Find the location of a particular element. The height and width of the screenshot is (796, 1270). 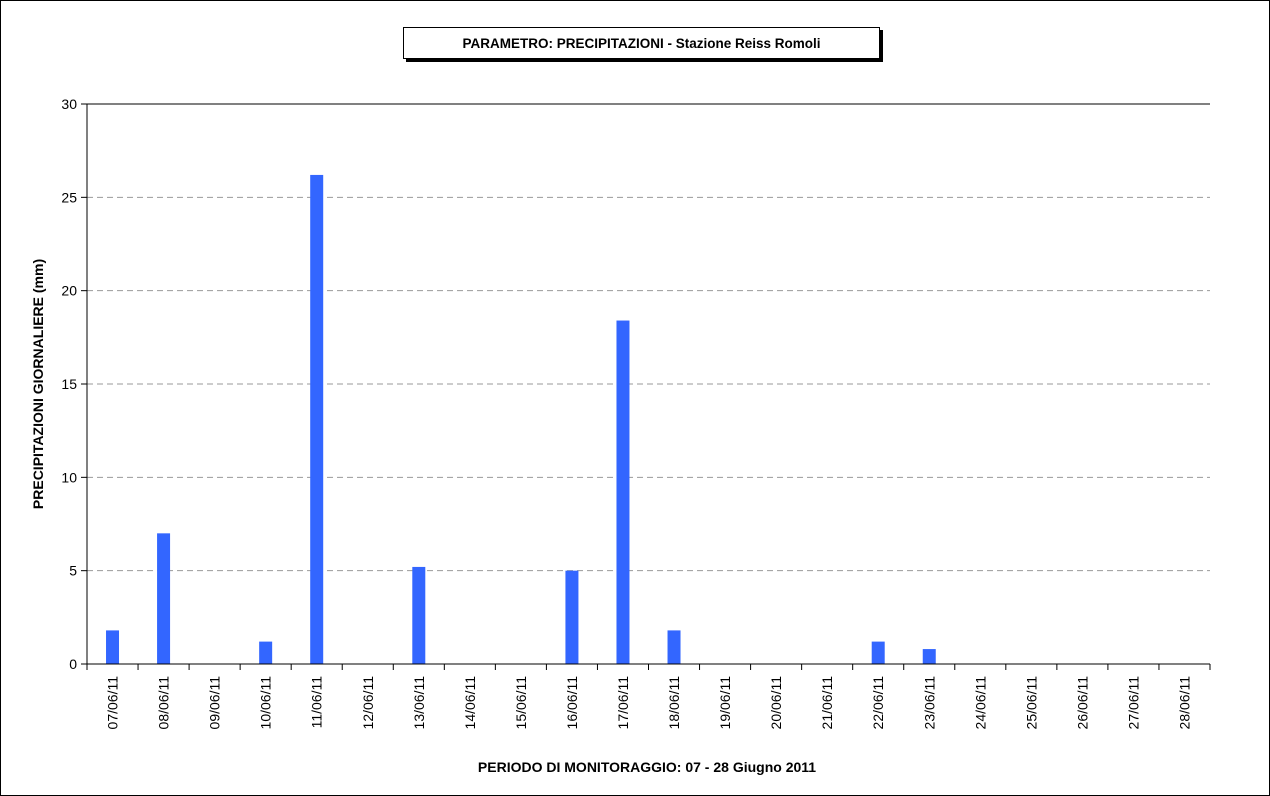

bar-11/06/11 is located at coordinates (317, 419).